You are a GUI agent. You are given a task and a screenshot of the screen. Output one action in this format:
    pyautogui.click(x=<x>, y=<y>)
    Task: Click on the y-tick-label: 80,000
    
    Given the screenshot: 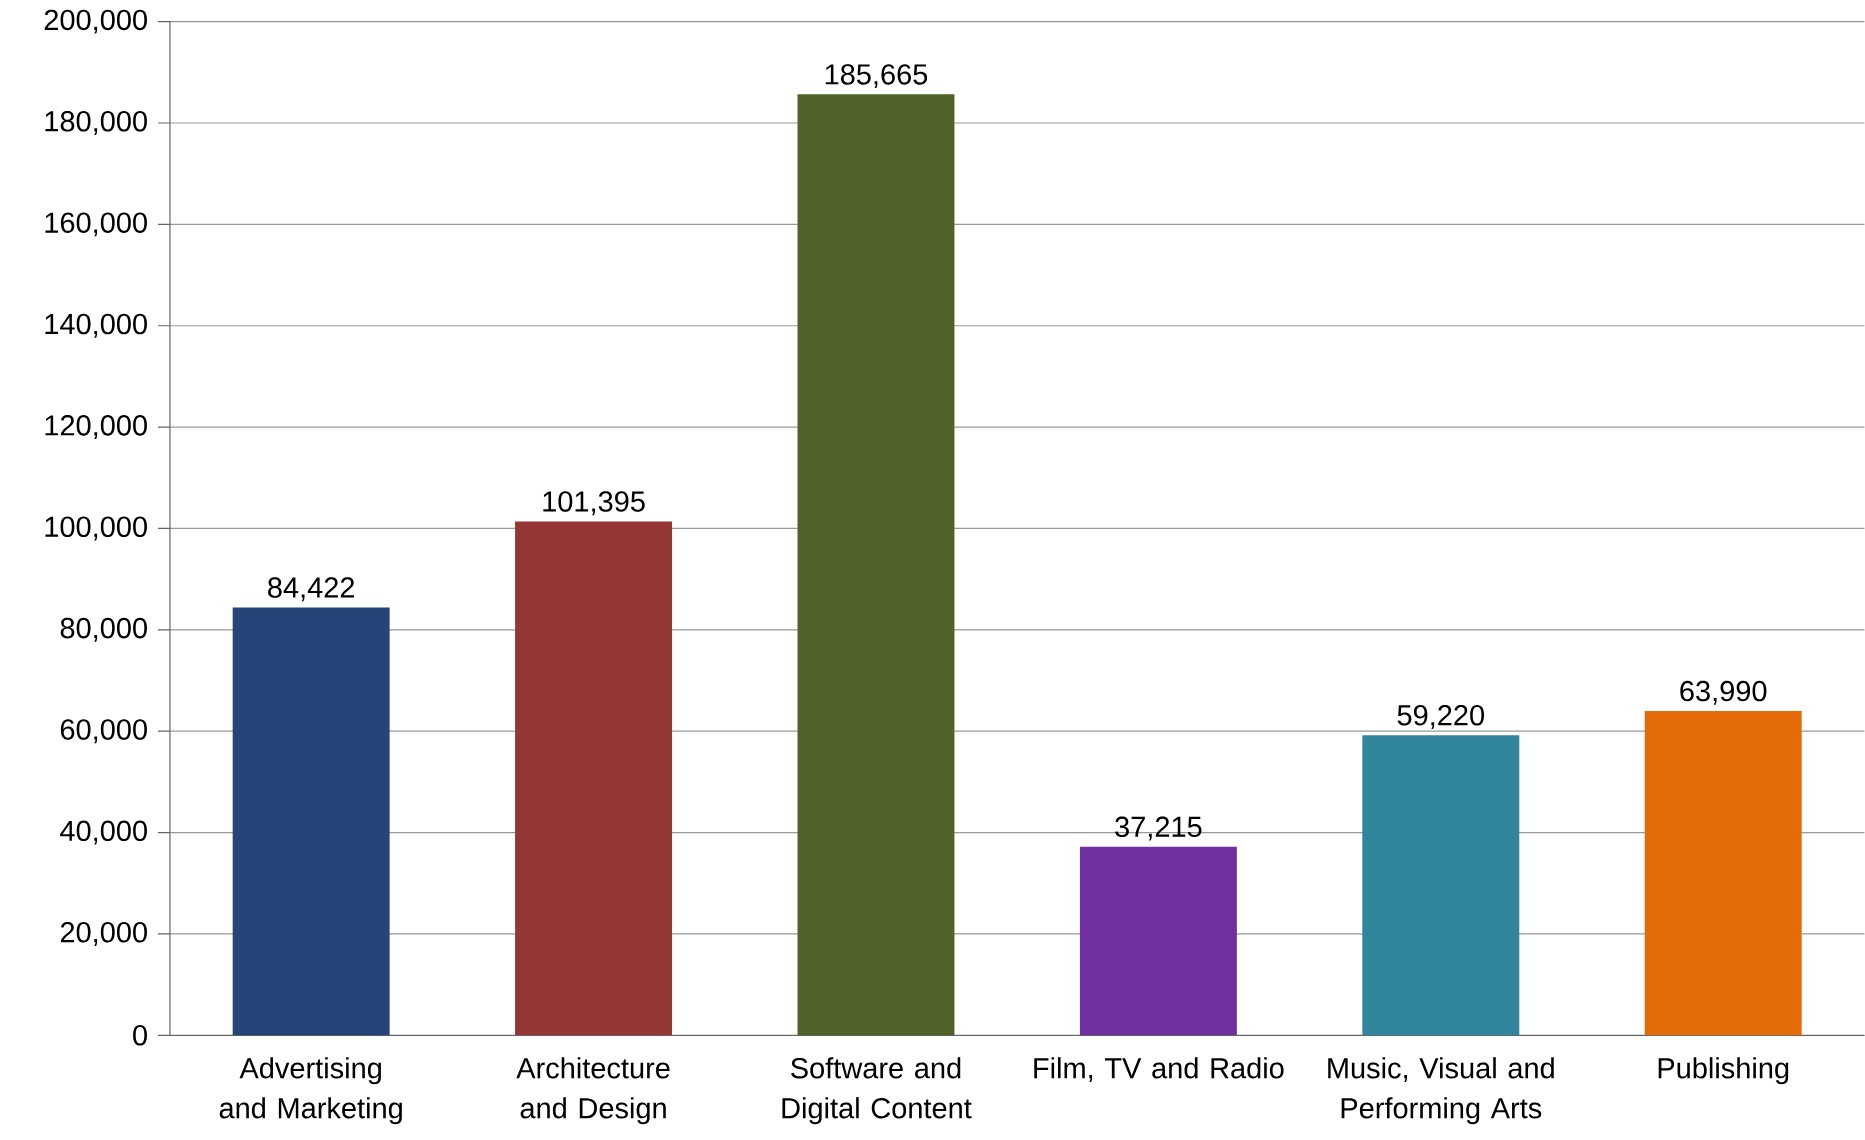 What is the action you would take?
    pyautogui.click(x=103, y=629)
    